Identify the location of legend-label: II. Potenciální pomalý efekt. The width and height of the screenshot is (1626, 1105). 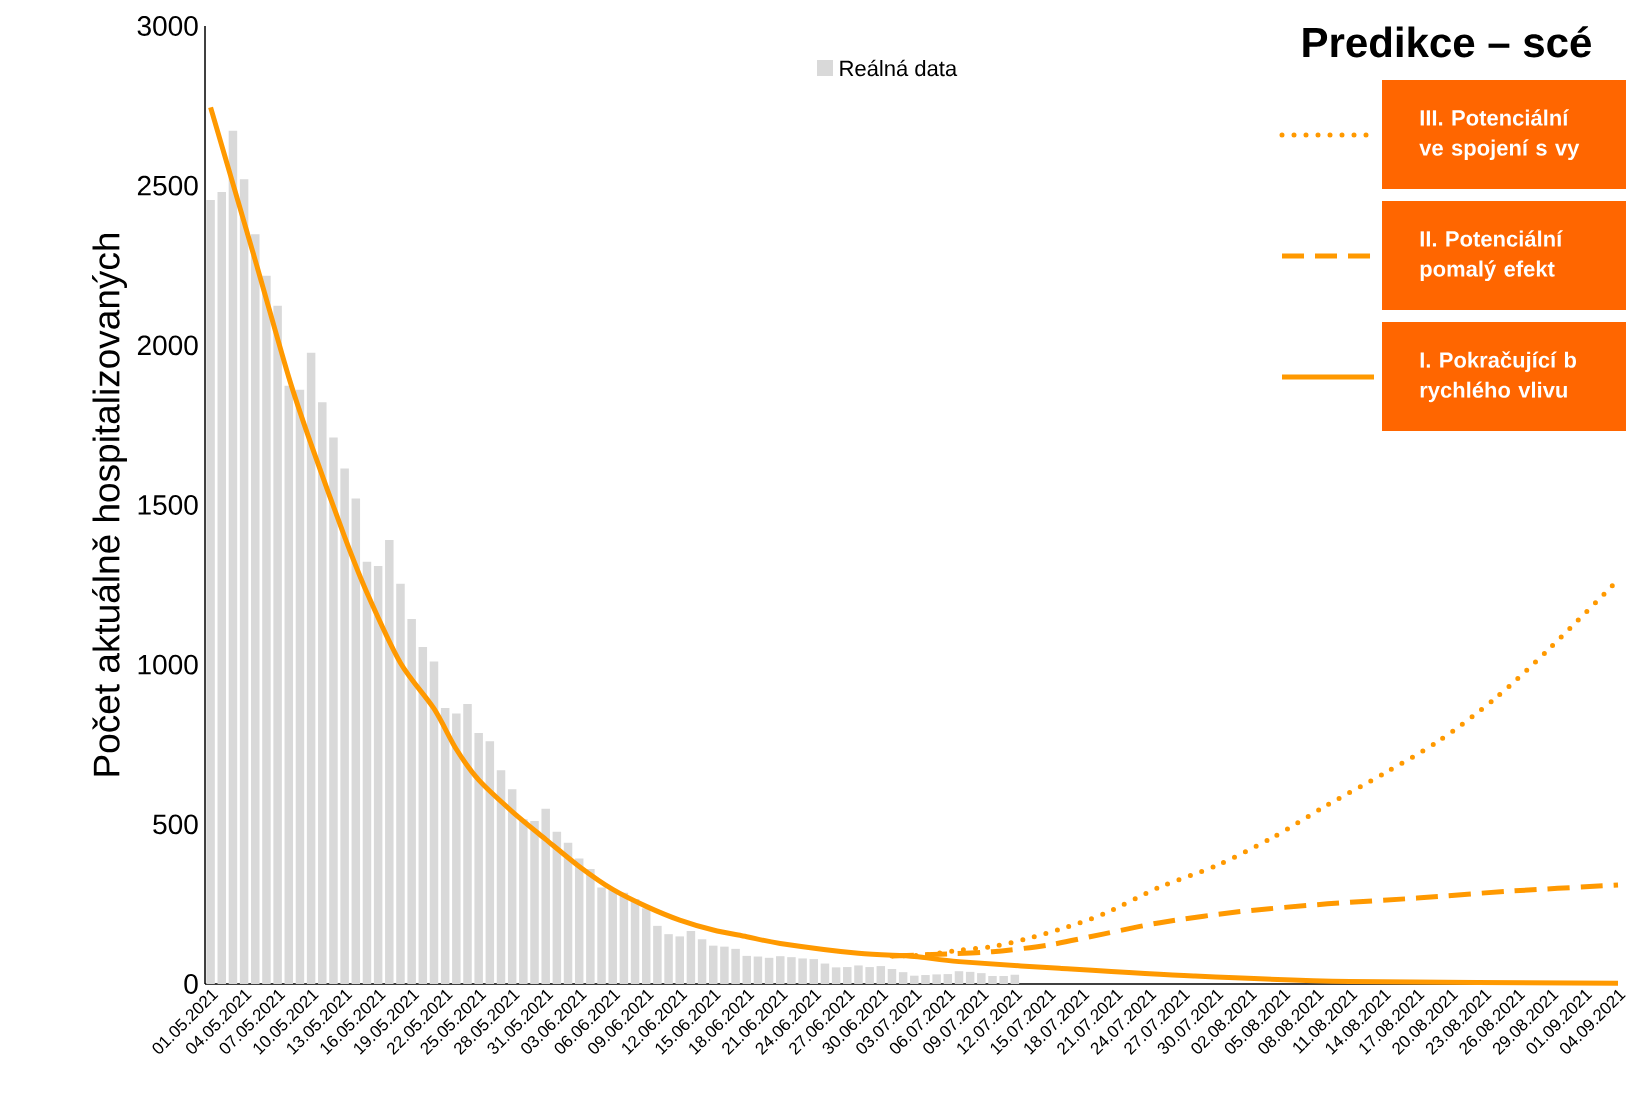
(1491, 256).